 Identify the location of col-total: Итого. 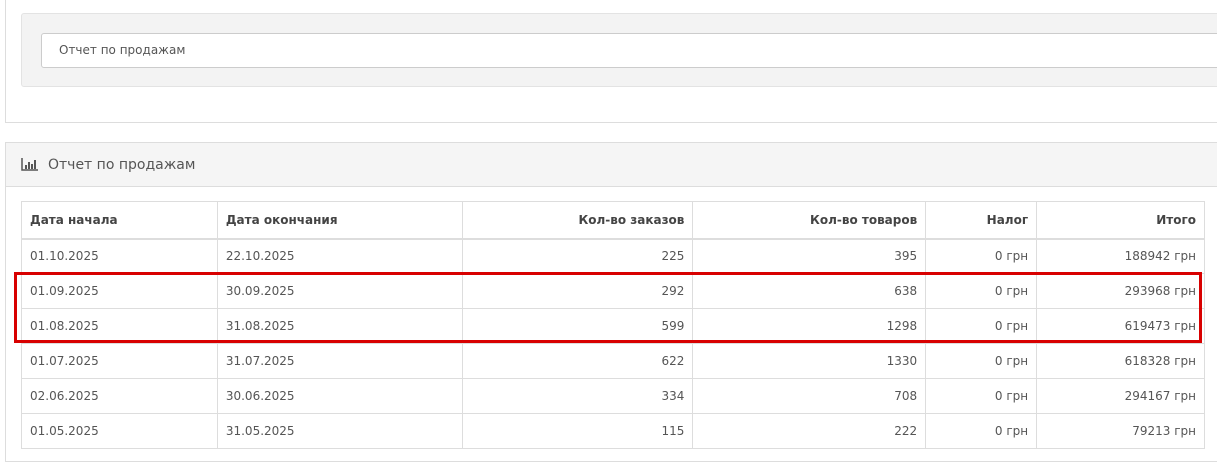
(1120, 220).